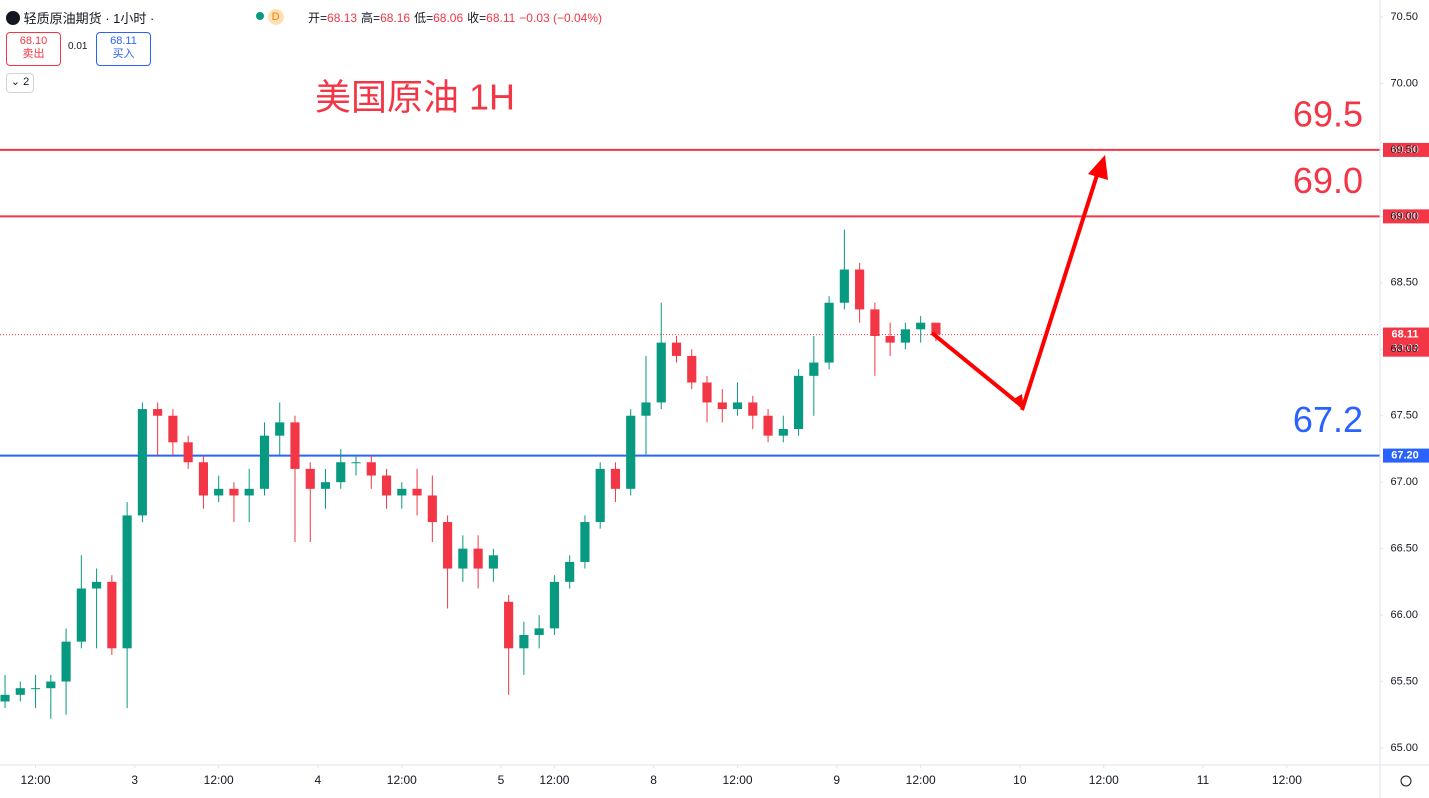  I want to click on symbol-icon, so click(13, 18).